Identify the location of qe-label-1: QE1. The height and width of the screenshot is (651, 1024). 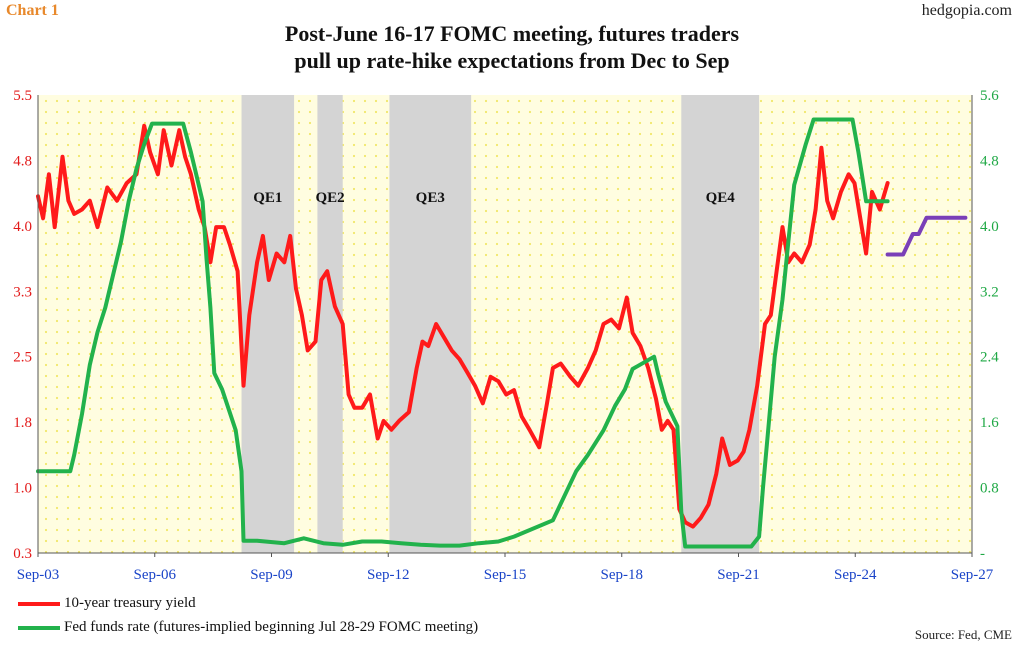
(267, 198).